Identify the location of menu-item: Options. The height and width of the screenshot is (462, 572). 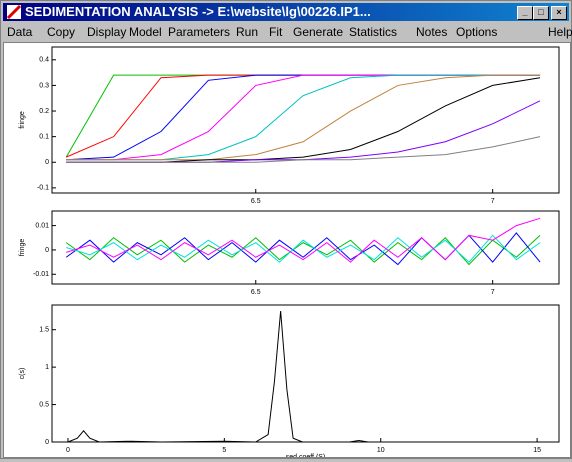
(477, 32).